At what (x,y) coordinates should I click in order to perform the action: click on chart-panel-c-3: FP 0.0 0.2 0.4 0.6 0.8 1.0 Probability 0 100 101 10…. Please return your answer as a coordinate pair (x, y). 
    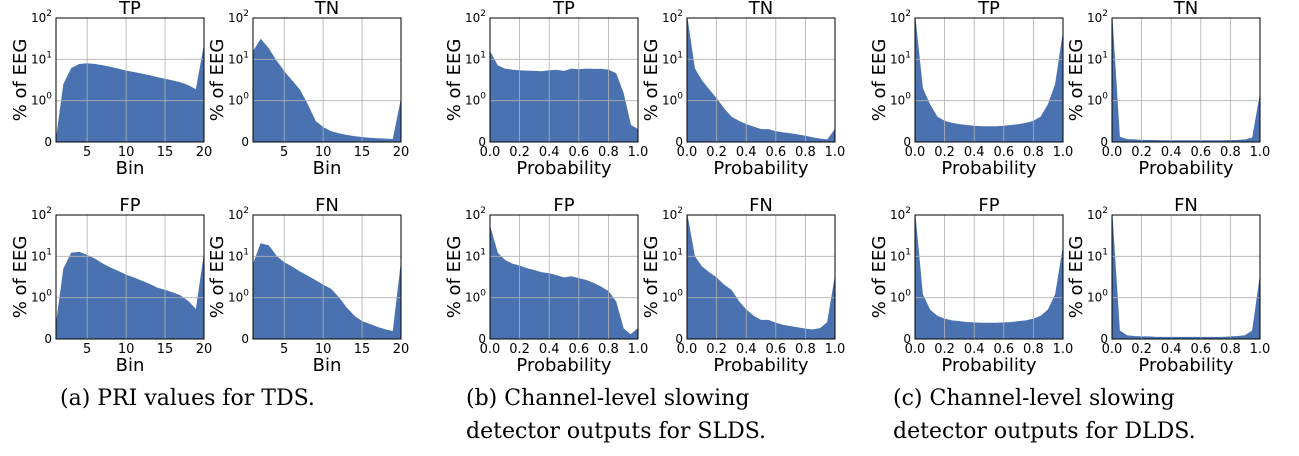
    Looking at the image, I should click on (971, 285).